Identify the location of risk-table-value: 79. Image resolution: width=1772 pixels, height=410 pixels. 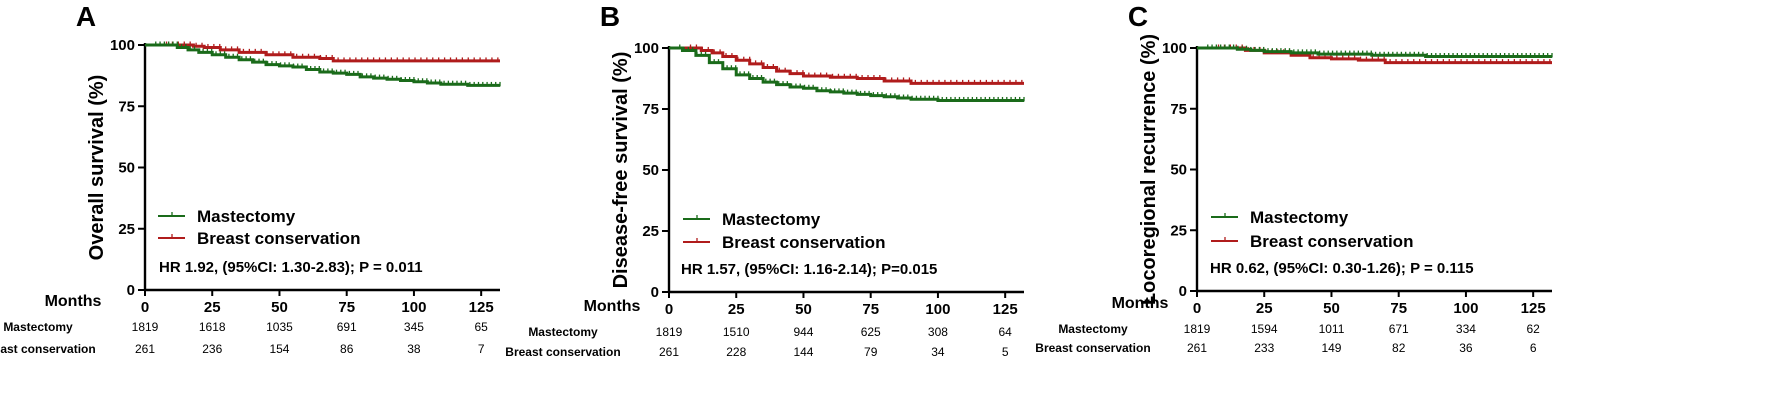
(871, 352).